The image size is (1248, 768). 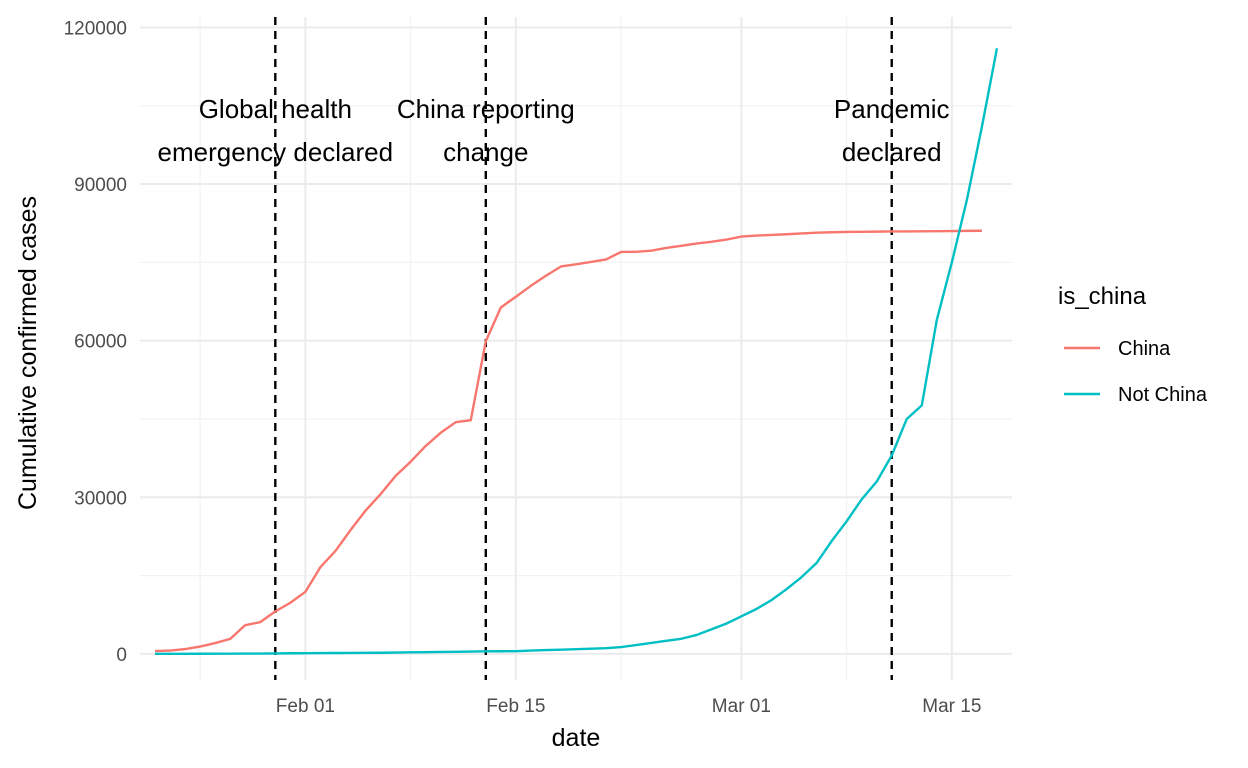 I want to click on legend-label-china: China, so click(x=1144, y=349).